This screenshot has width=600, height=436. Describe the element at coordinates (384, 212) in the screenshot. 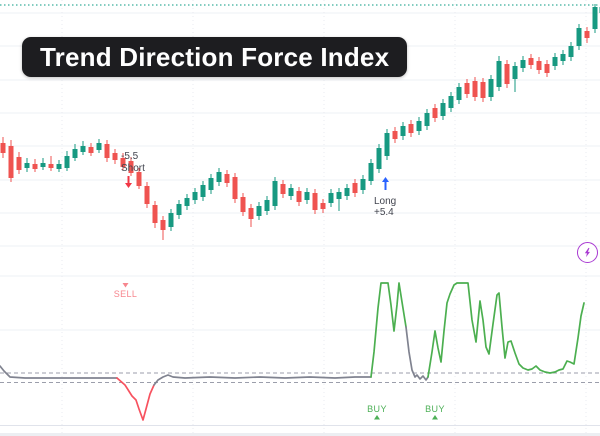

I see `long-value-label: +5.4` at that location.